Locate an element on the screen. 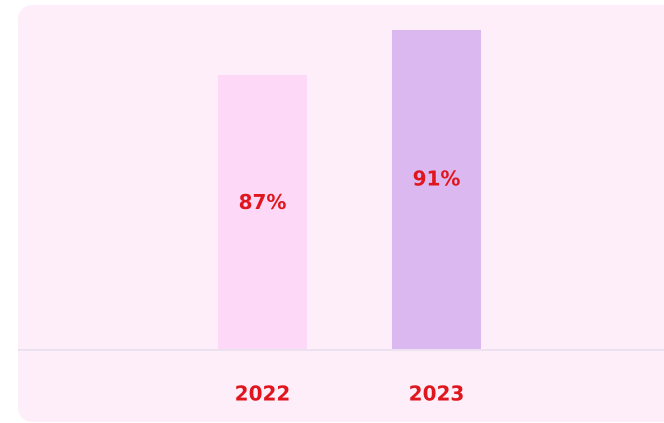  x-tick-label: 2022 is located at coordinates (263, 394).